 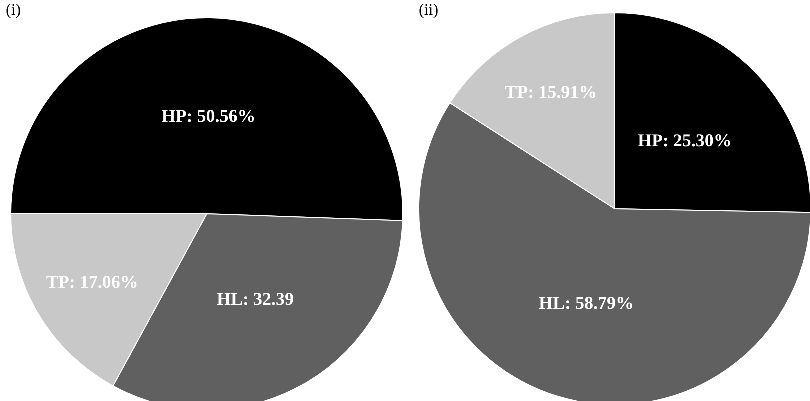 What do you see at coordinates (255, 299) in the screenshot?
I see `slice-label: HL: 32.39` at bounding box center [255, 299].